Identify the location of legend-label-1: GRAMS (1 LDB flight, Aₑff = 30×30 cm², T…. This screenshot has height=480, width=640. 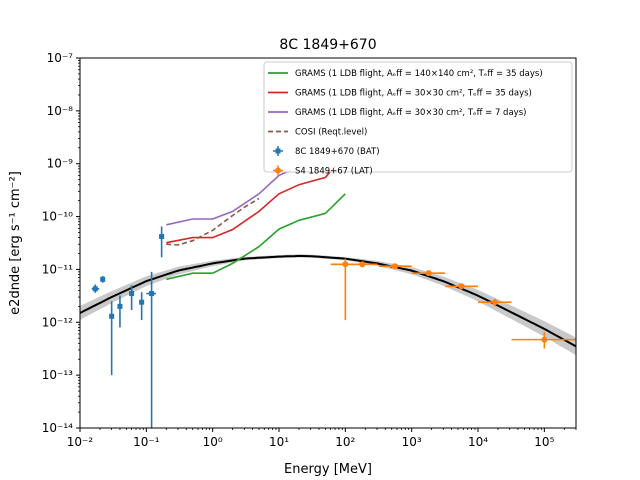
(413, 94).